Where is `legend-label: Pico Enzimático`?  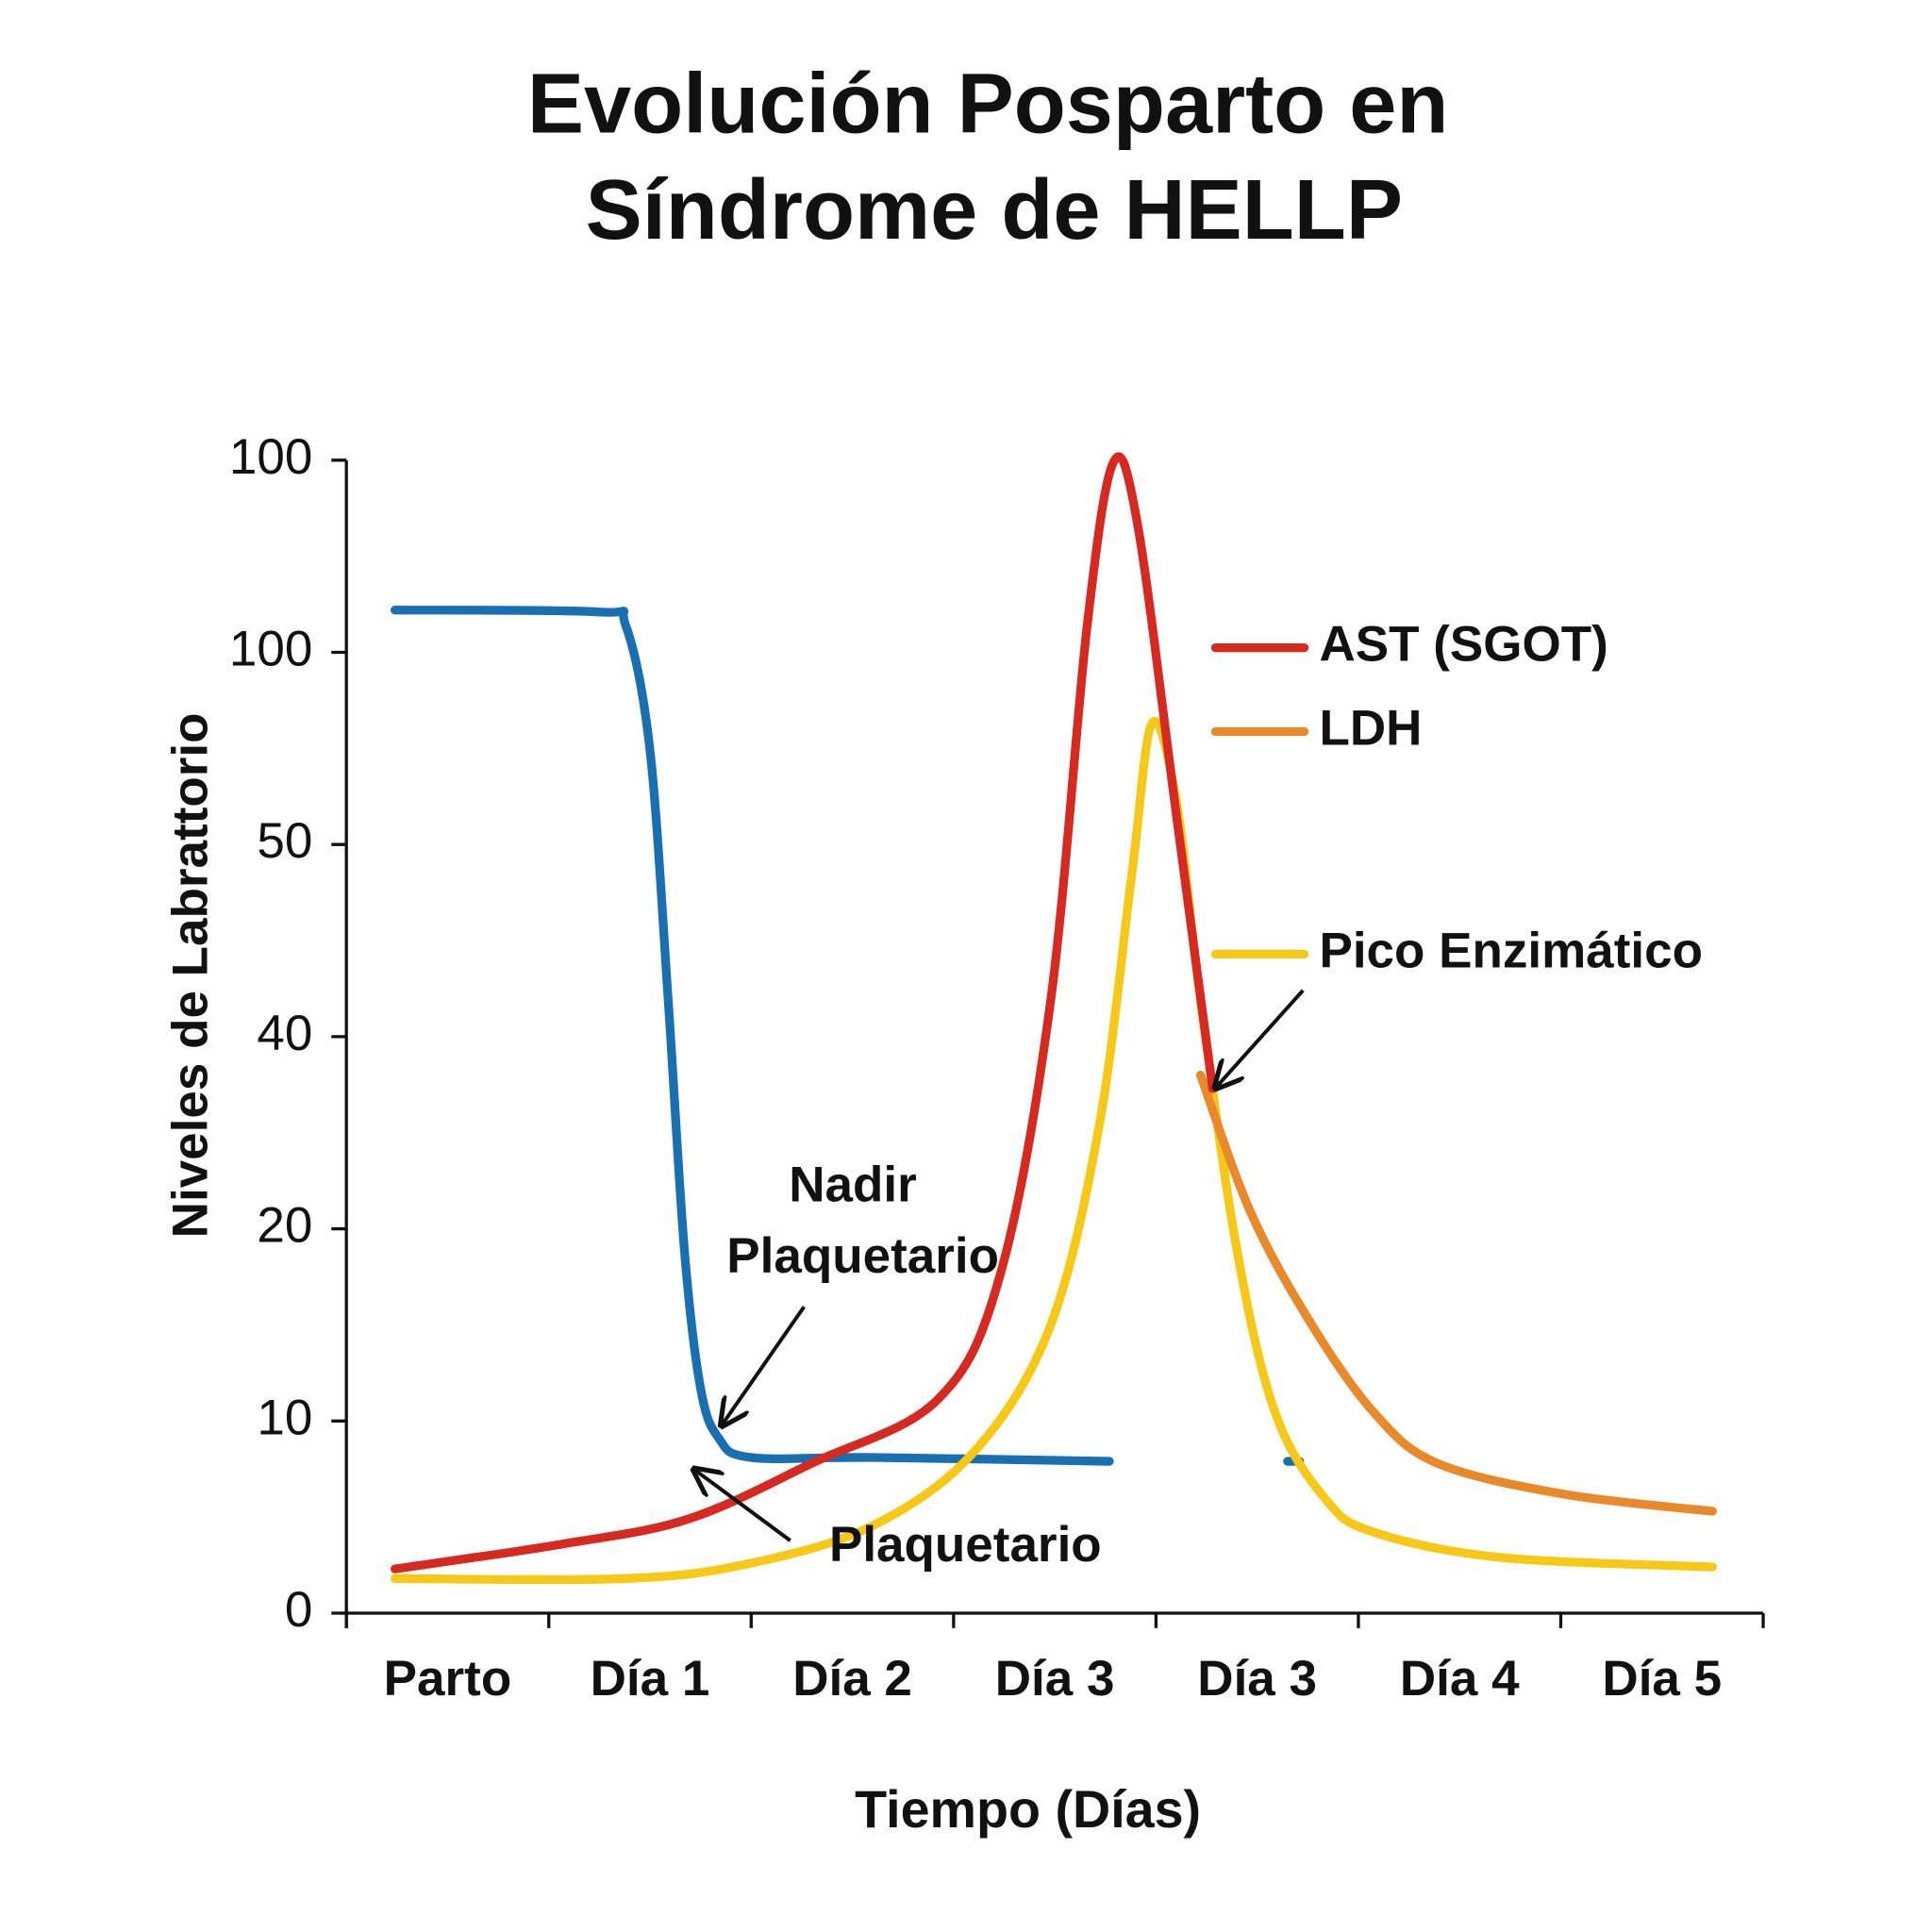
legend-label: Pico Enzimático is located at coordinates (1511, 951).